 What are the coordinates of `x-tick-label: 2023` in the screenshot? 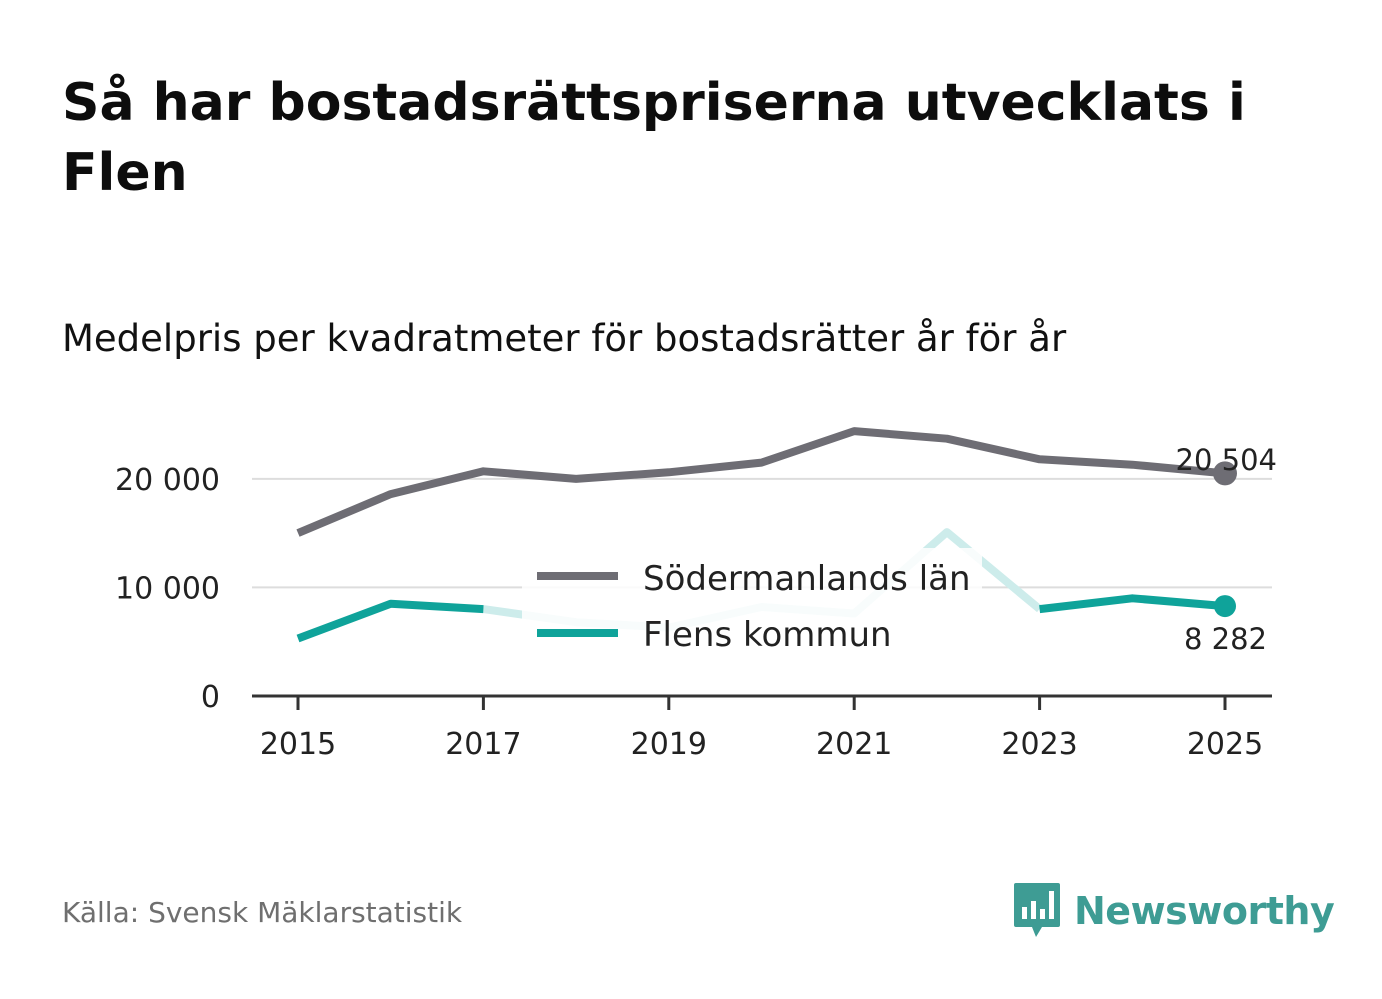 It's located at (1039, 744).